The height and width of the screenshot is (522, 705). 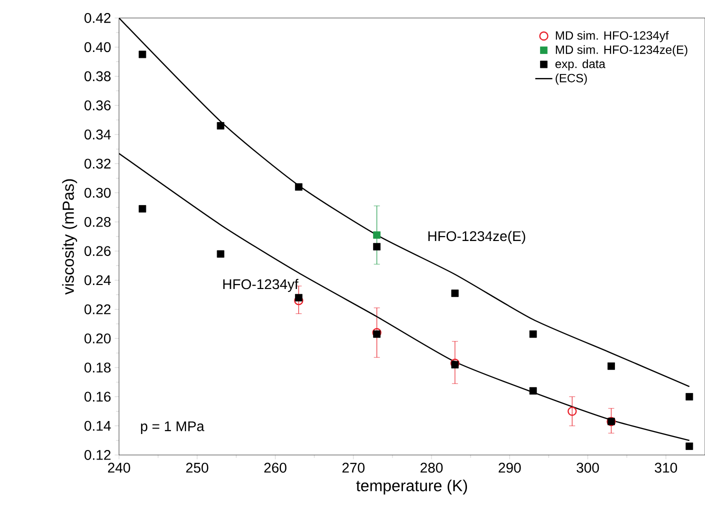 What do you see at coordinates (97, 18) in the screenshot?
I see `y-tick-label: 0.42` at bounding box center [97, 18].